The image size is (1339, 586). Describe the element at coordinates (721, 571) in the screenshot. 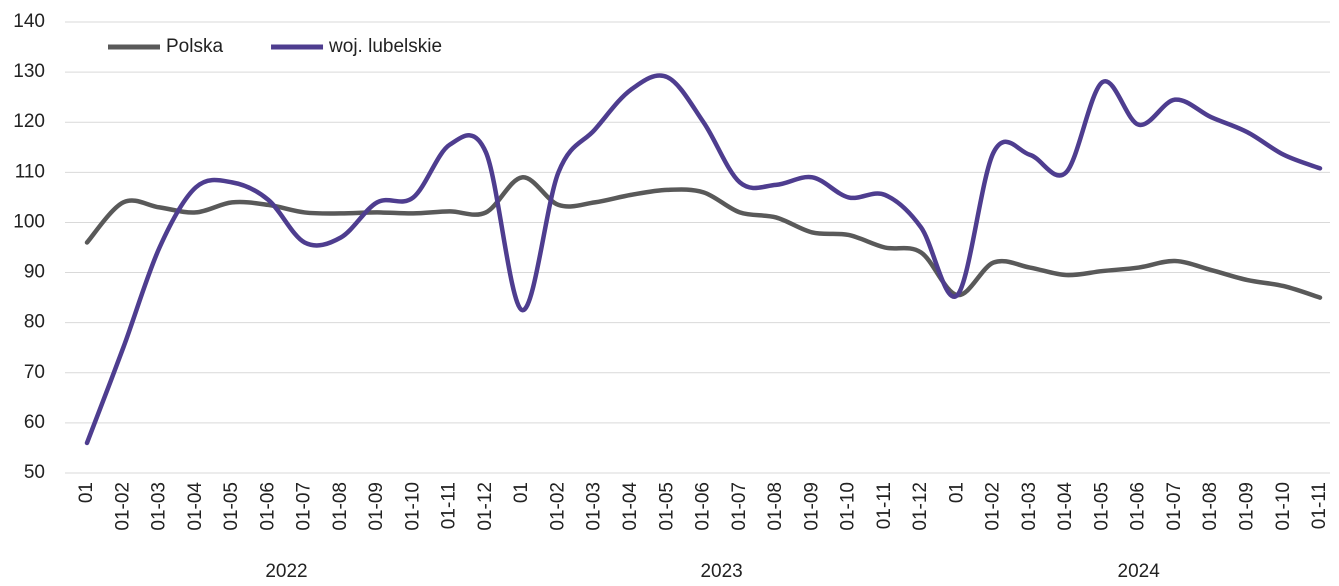

I see `x-group-label: 2023` at that location.